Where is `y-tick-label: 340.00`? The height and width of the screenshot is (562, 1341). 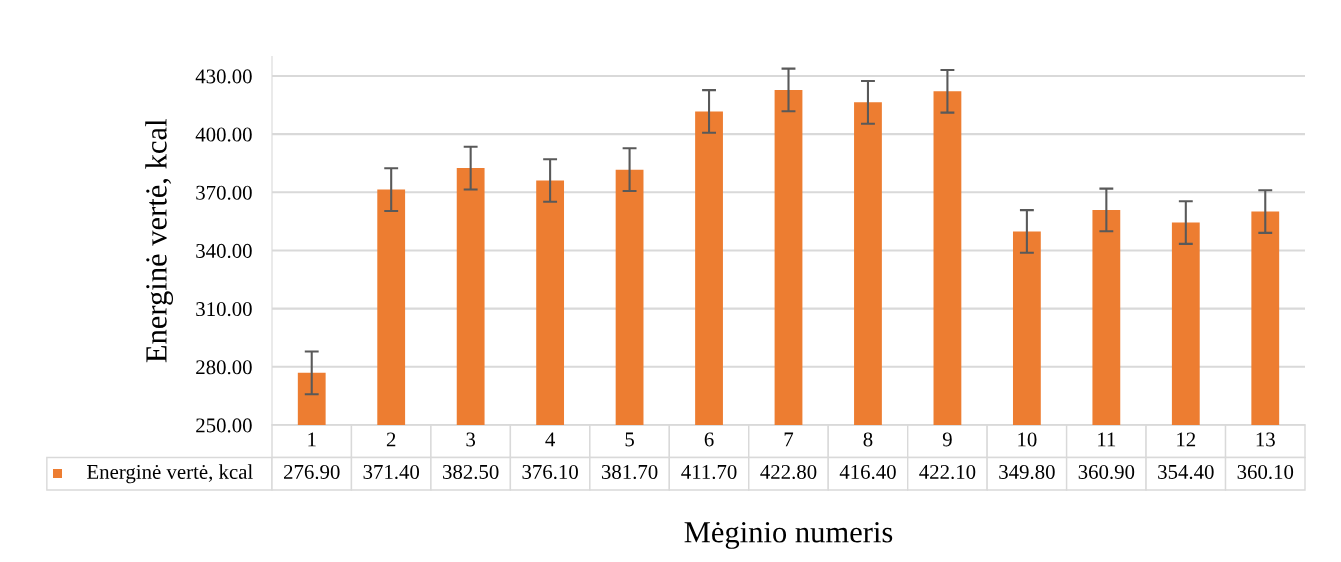
y-tick-label: 340.00 is located at coordinates (224, 251).